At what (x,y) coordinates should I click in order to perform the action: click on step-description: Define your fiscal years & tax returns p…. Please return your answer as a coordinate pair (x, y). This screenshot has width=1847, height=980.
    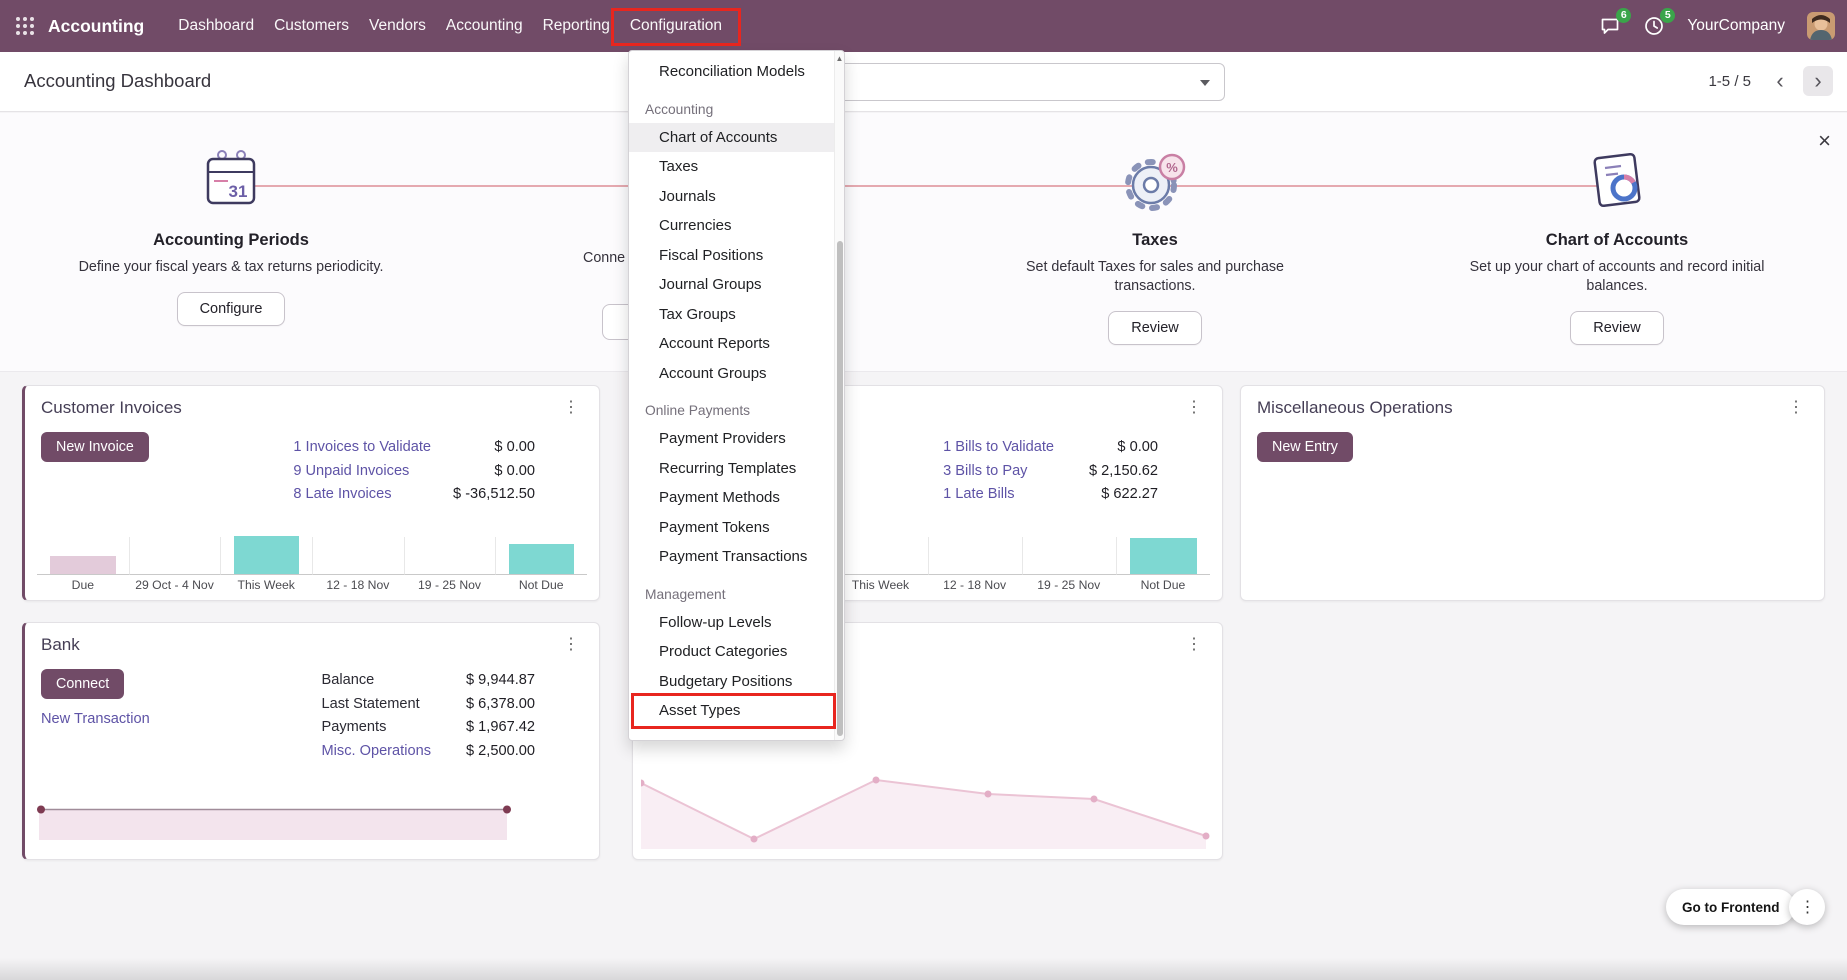
    Looking at the image, I should click on (231, 267).